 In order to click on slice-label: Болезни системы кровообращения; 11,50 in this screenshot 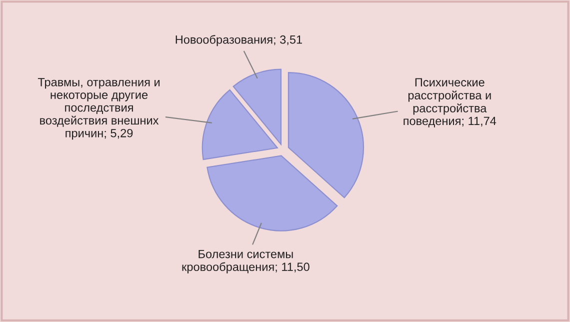, I will do `click(246, 262)`.